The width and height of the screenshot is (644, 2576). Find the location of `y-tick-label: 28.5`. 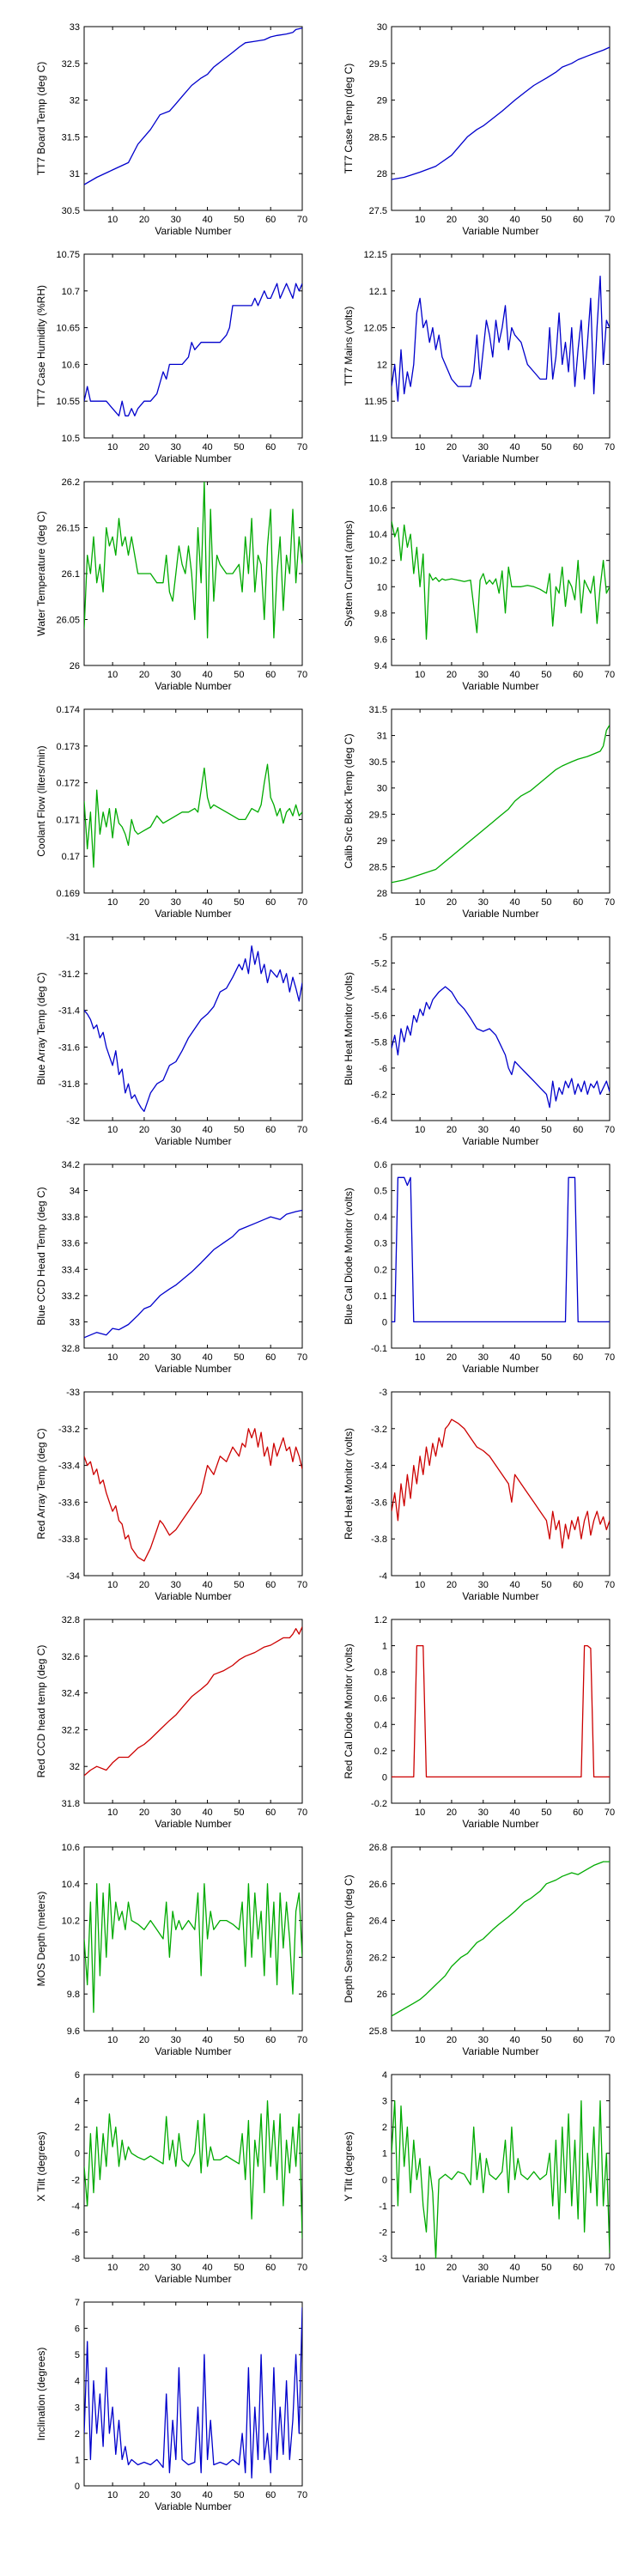

y-tick-label: 28.5 is located at coordinates (378, 137).